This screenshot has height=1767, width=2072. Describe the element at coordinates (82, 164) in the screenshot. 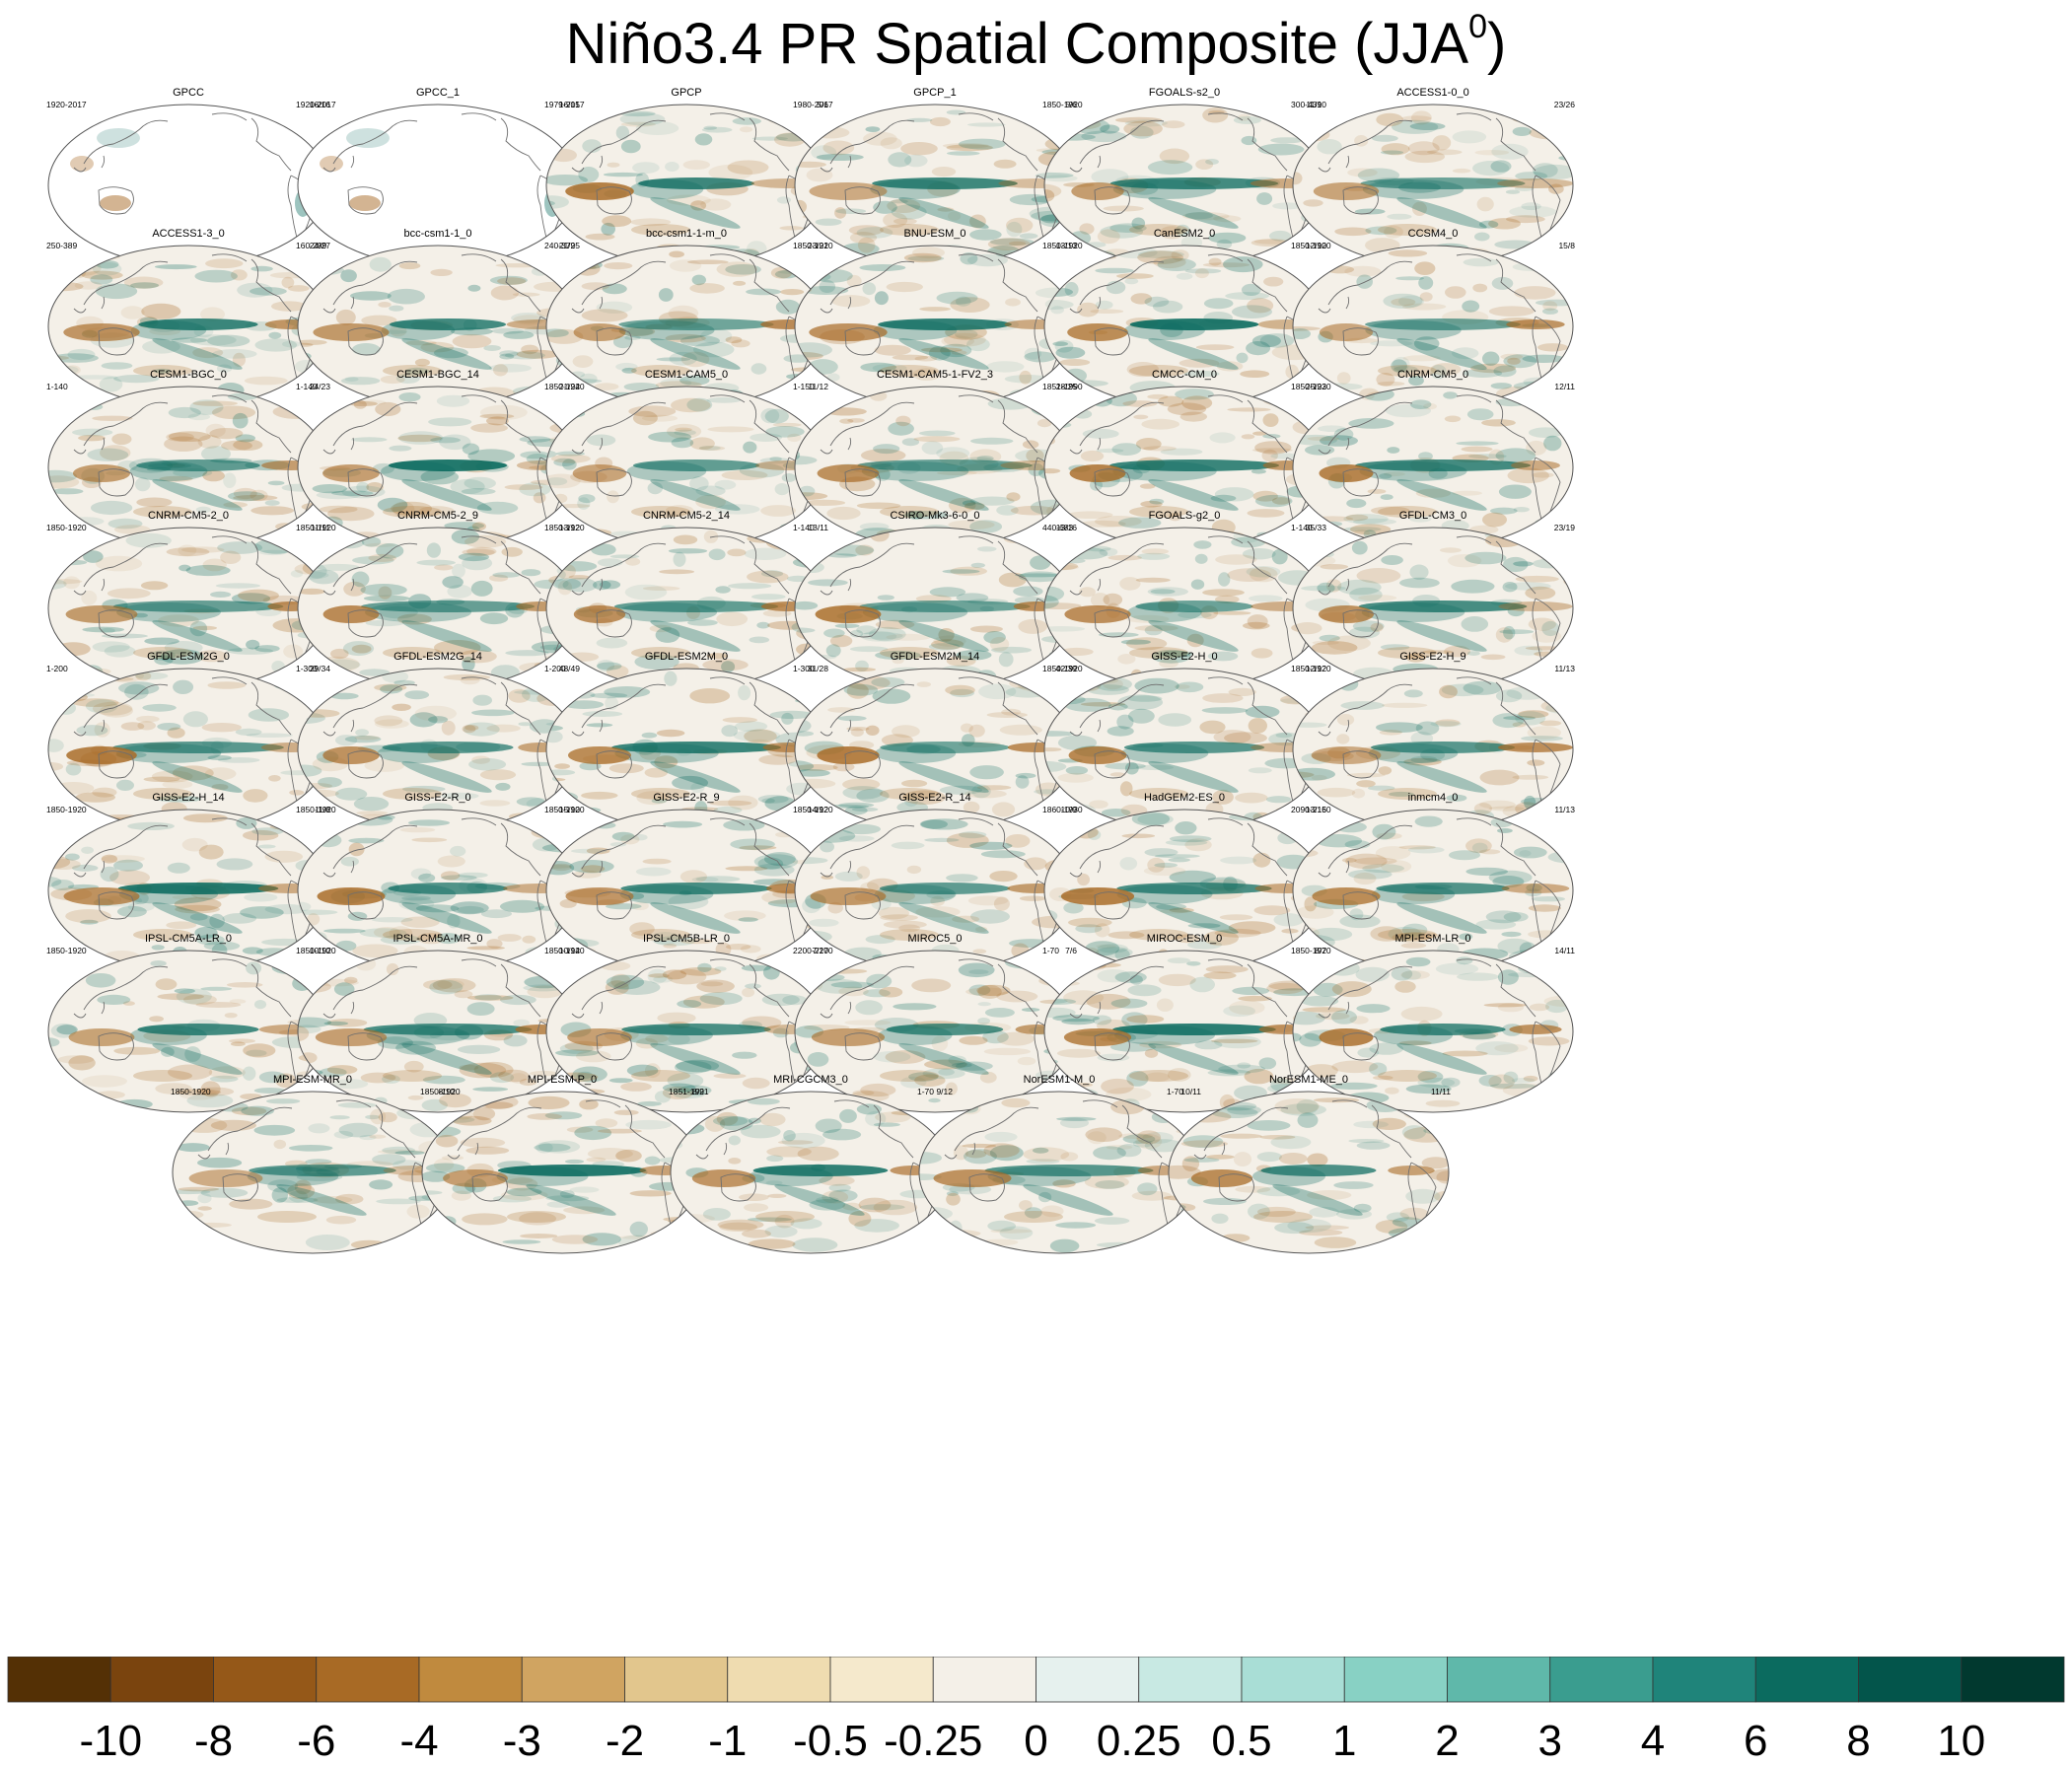

I see `india-dry` at that location.